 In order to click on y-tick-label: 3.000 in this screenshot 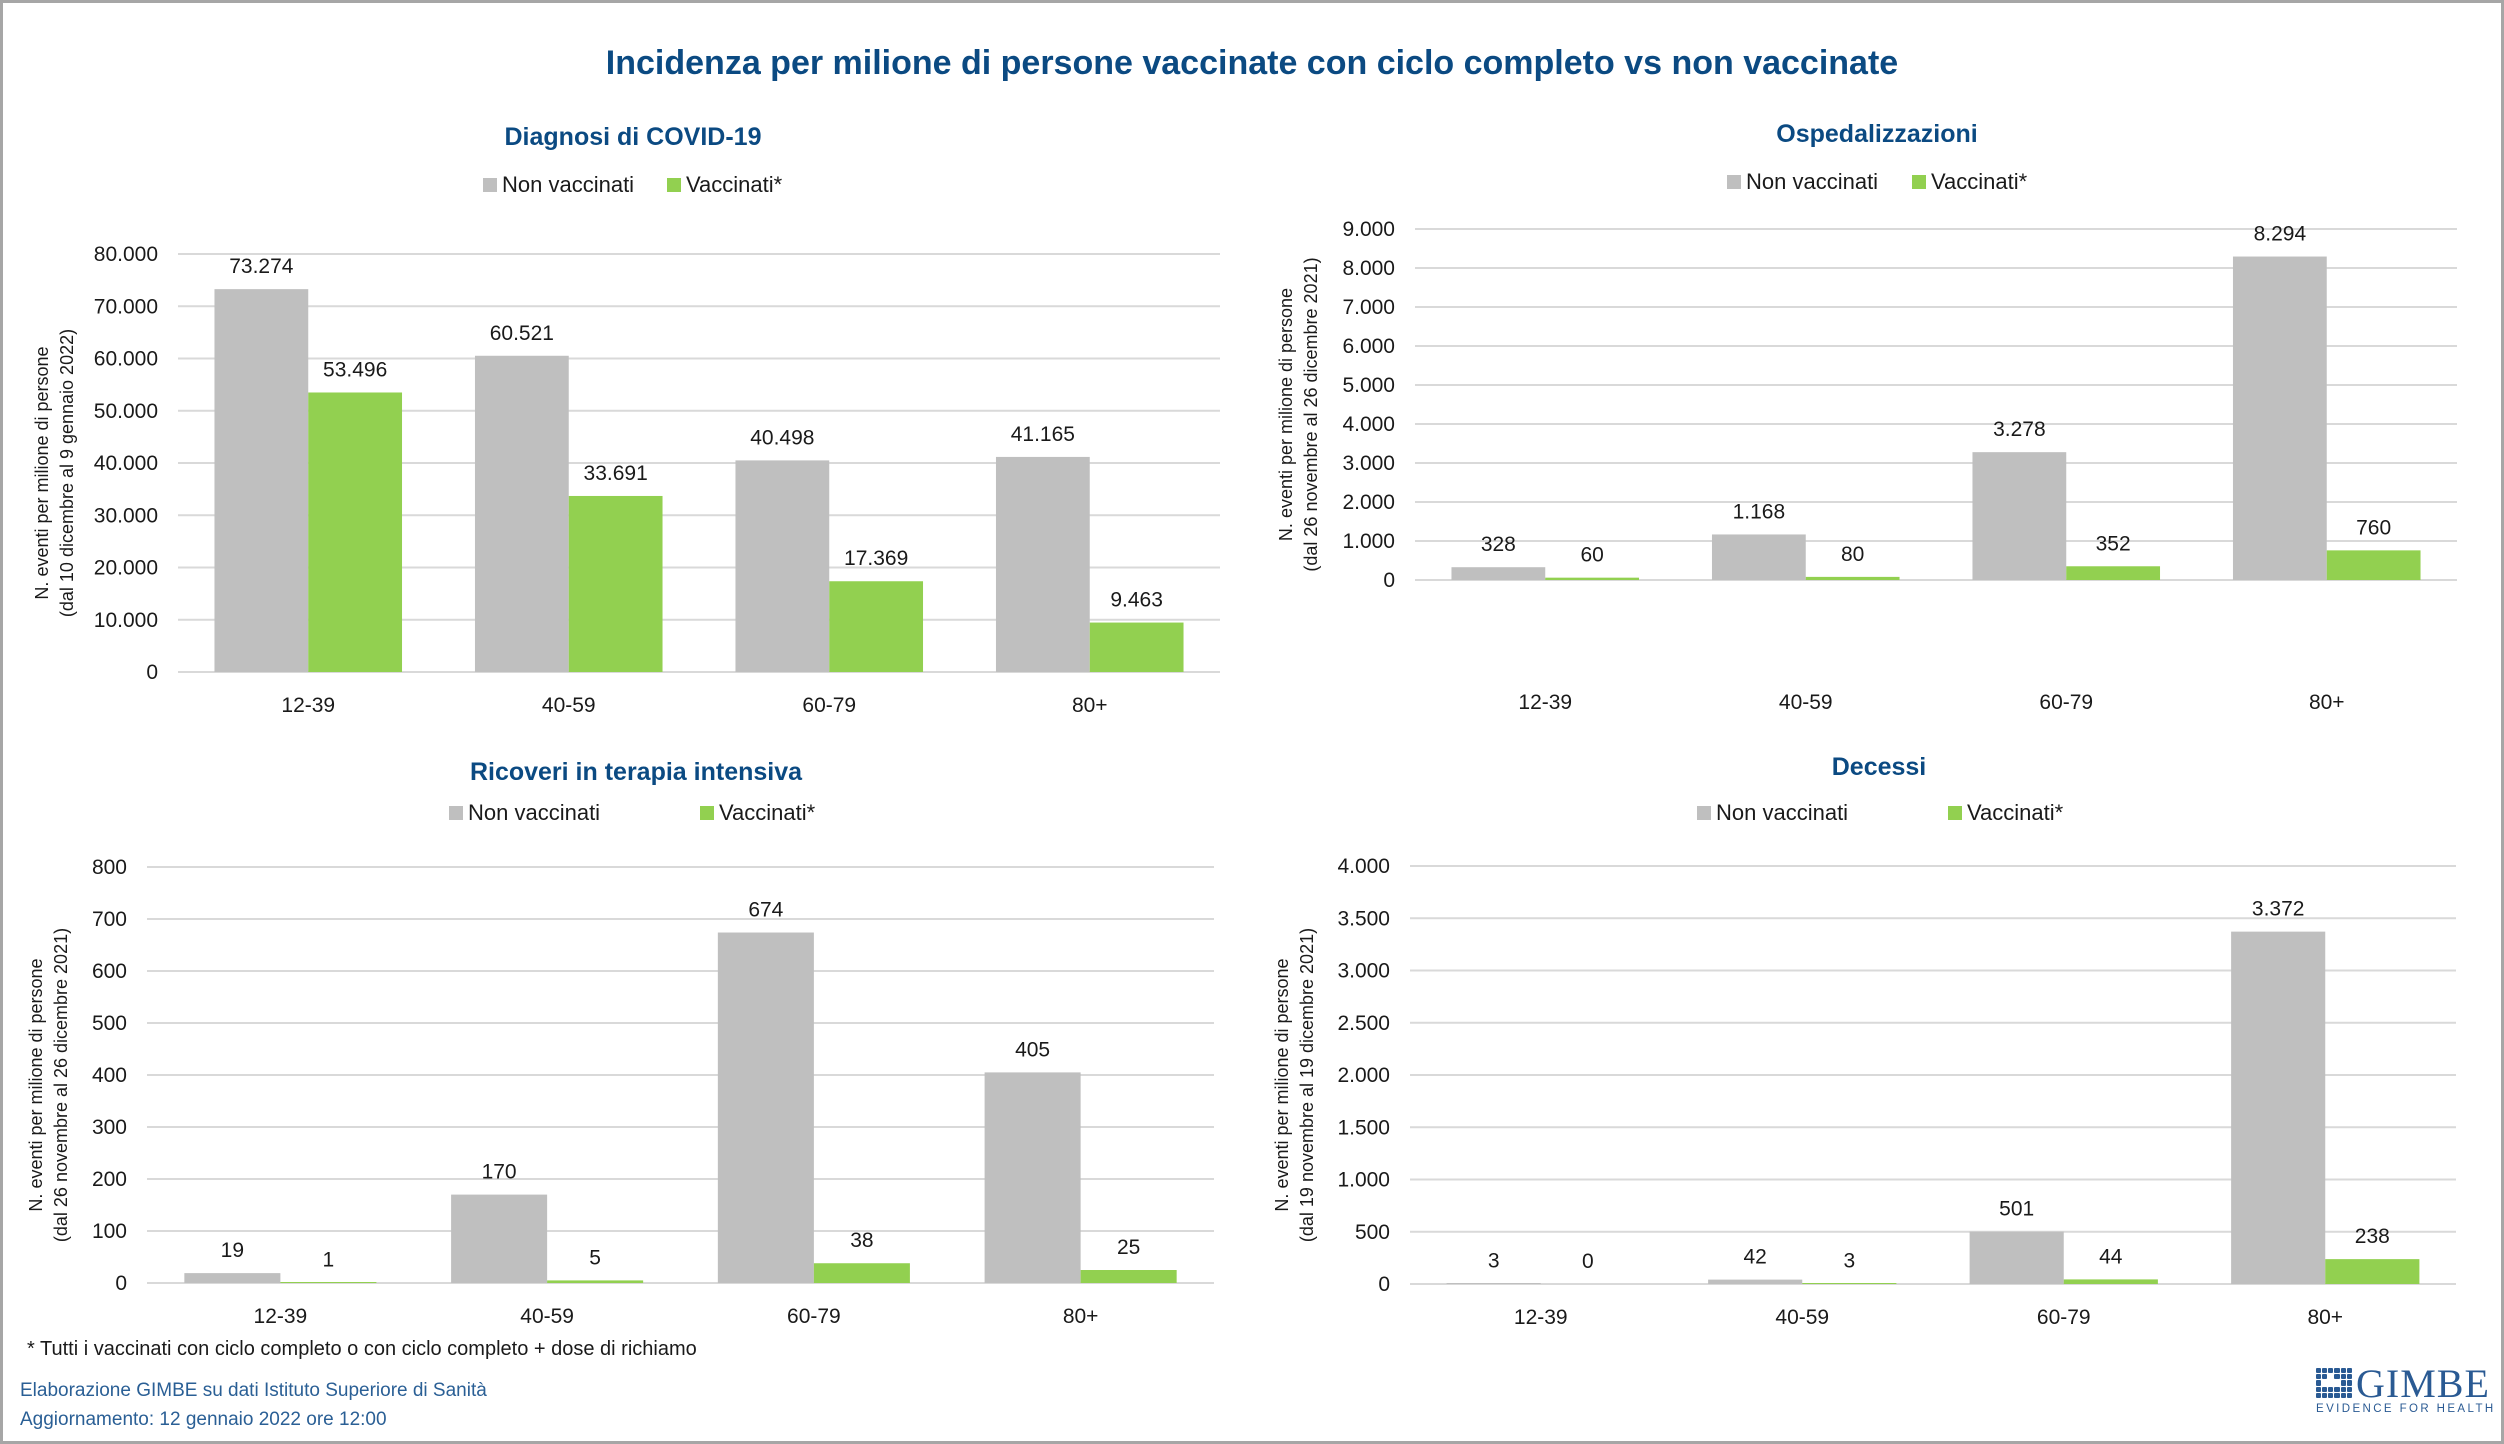, I will do `click(1363, 971)`.